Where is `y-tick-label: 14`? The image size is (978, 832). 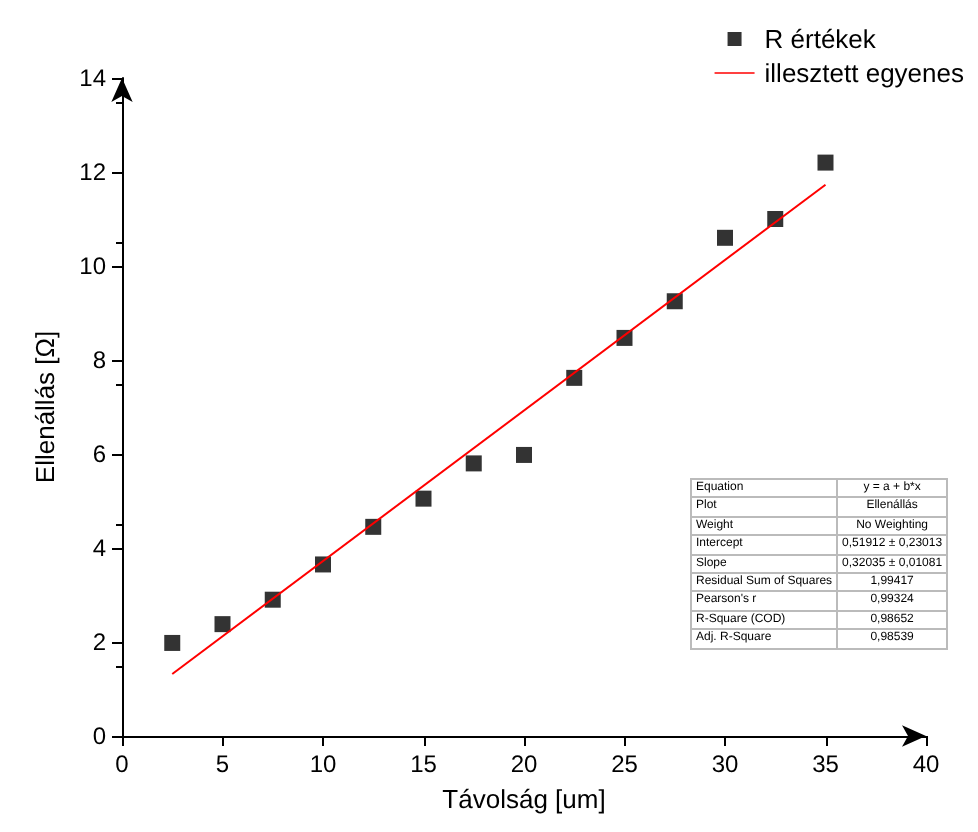
y-tick-label: 14 is located at coordinates (93, 78).